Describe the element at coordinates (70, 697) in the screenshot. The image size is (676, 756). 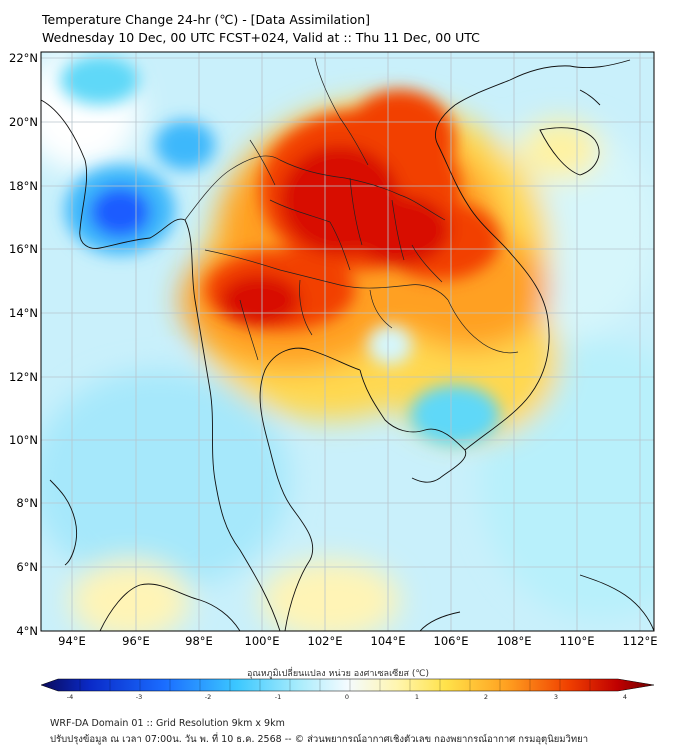
I see `colorbar-tick: -4` at that location.